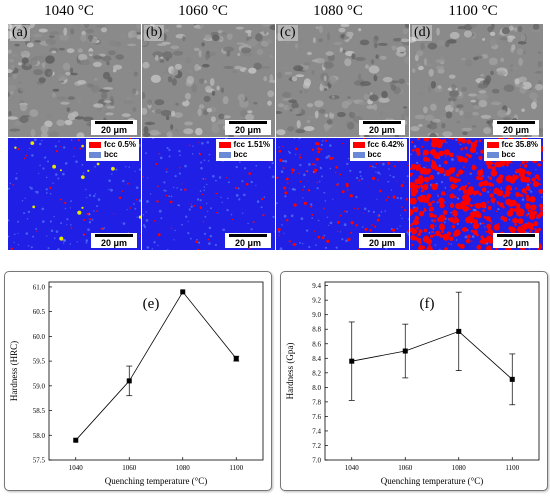  I want to click on panel-tag-a: (a), so click(20, 33).